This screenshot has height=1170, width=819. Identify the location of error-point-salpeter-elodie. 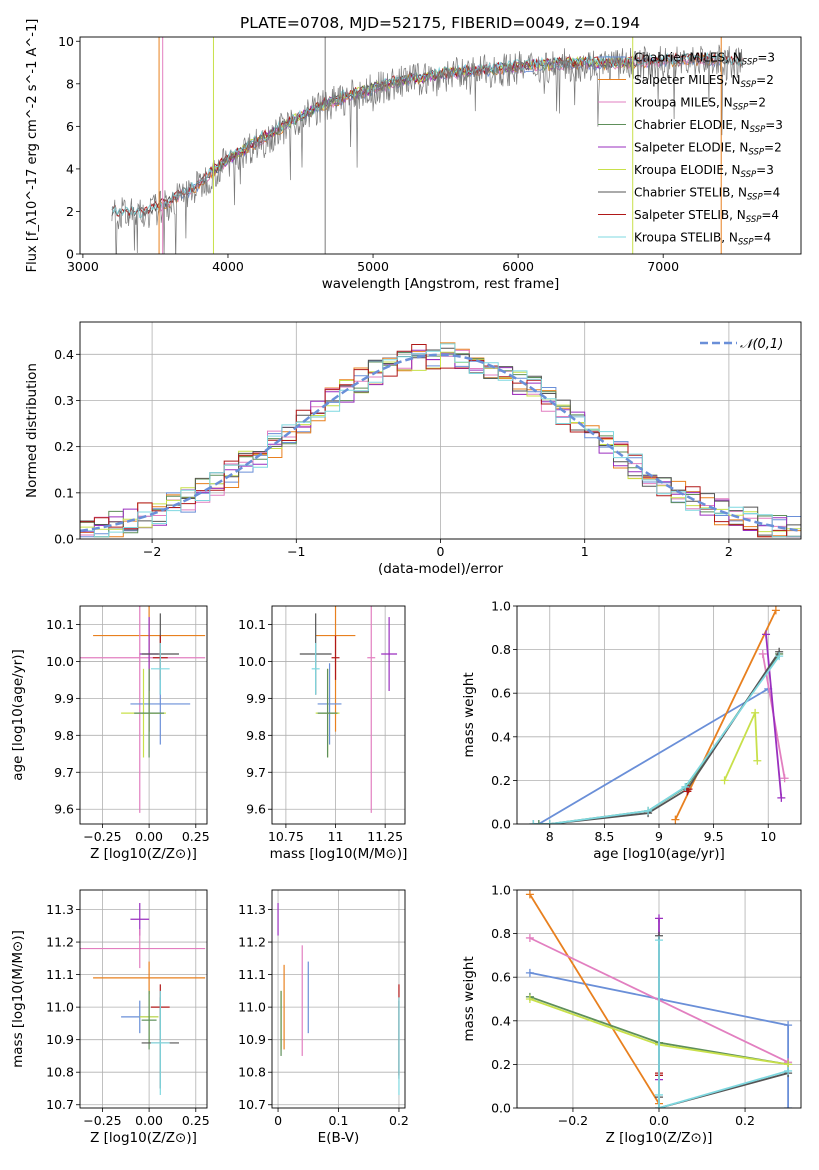
(389, 654).